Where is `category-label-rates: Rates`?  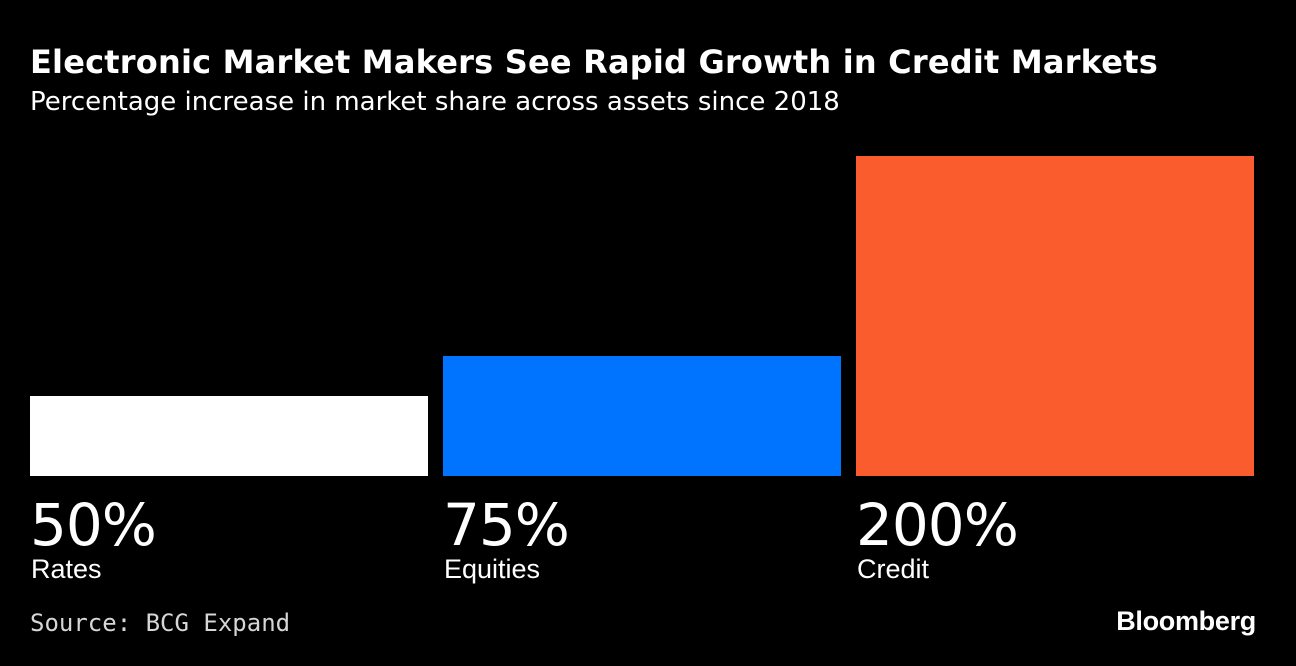 category-label-rates: Rates is located at coordinates (66, 569).